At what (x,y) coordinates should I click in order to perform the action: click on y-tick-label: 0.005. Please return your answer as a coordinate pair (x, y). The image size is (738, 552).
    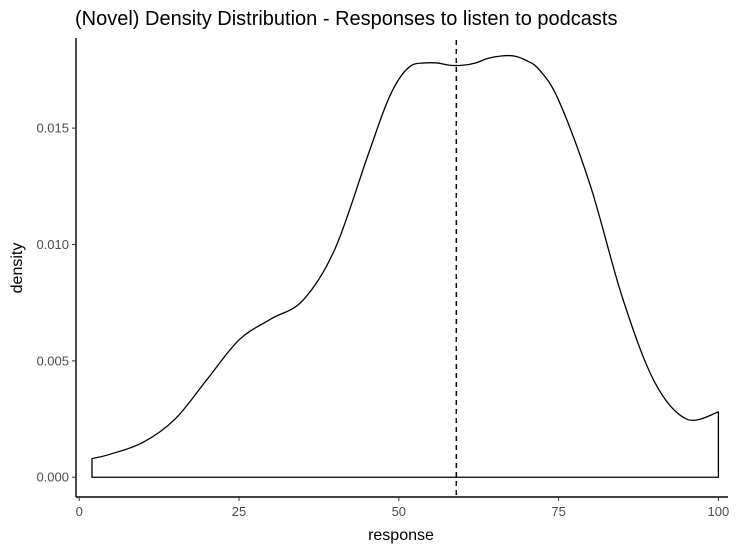
    Looking at the image, I should click on (52, 360).